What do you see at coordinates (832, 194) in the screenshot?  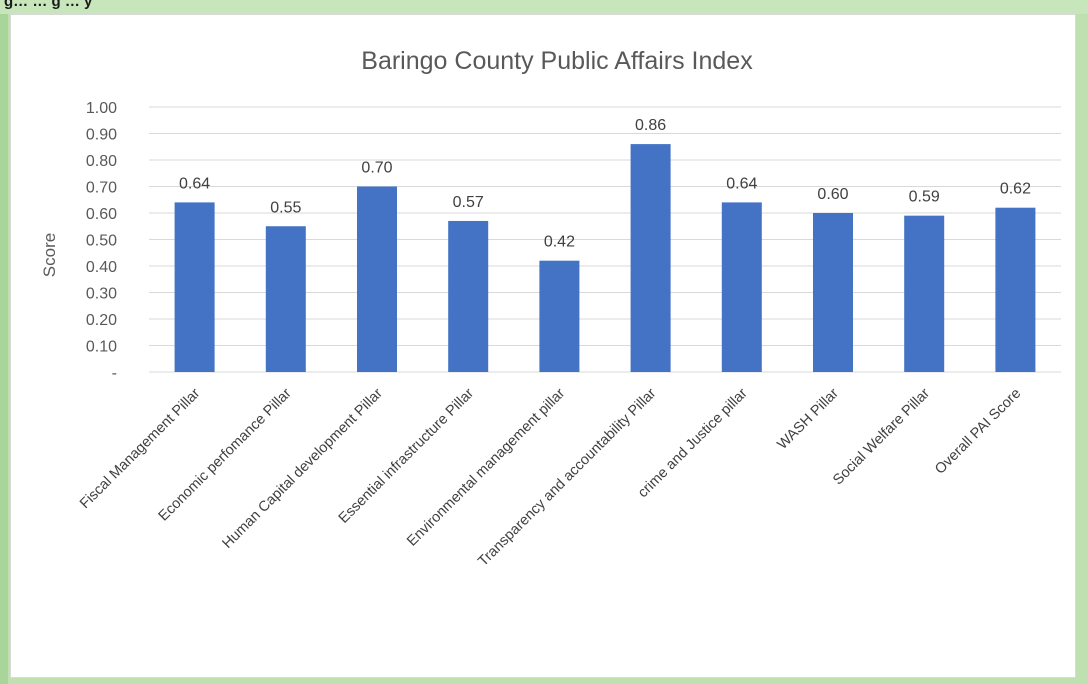 I see `data-label: 0.60` at bounding box center [832, 194].